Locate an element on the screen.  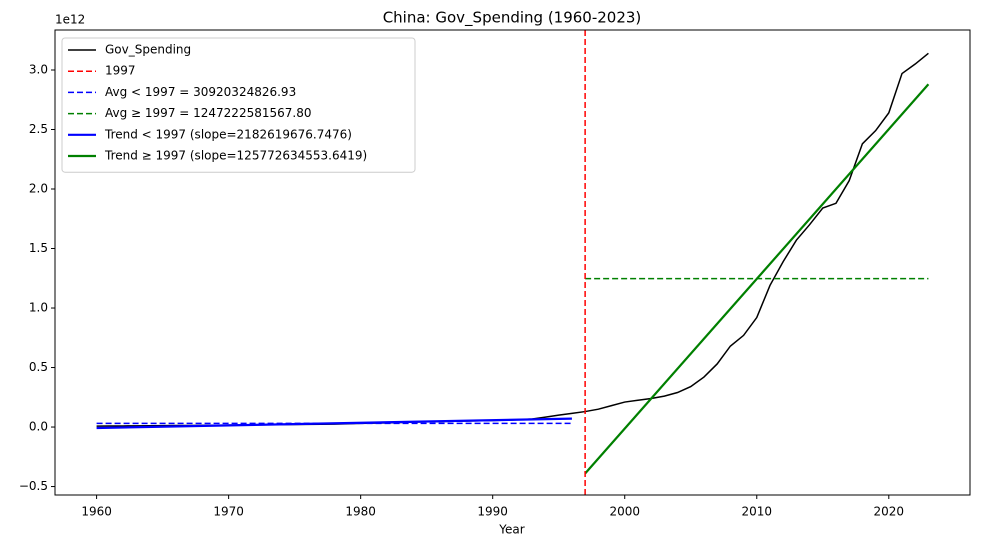
x-tick-label: 2010 is located at coordinates (756, 512).